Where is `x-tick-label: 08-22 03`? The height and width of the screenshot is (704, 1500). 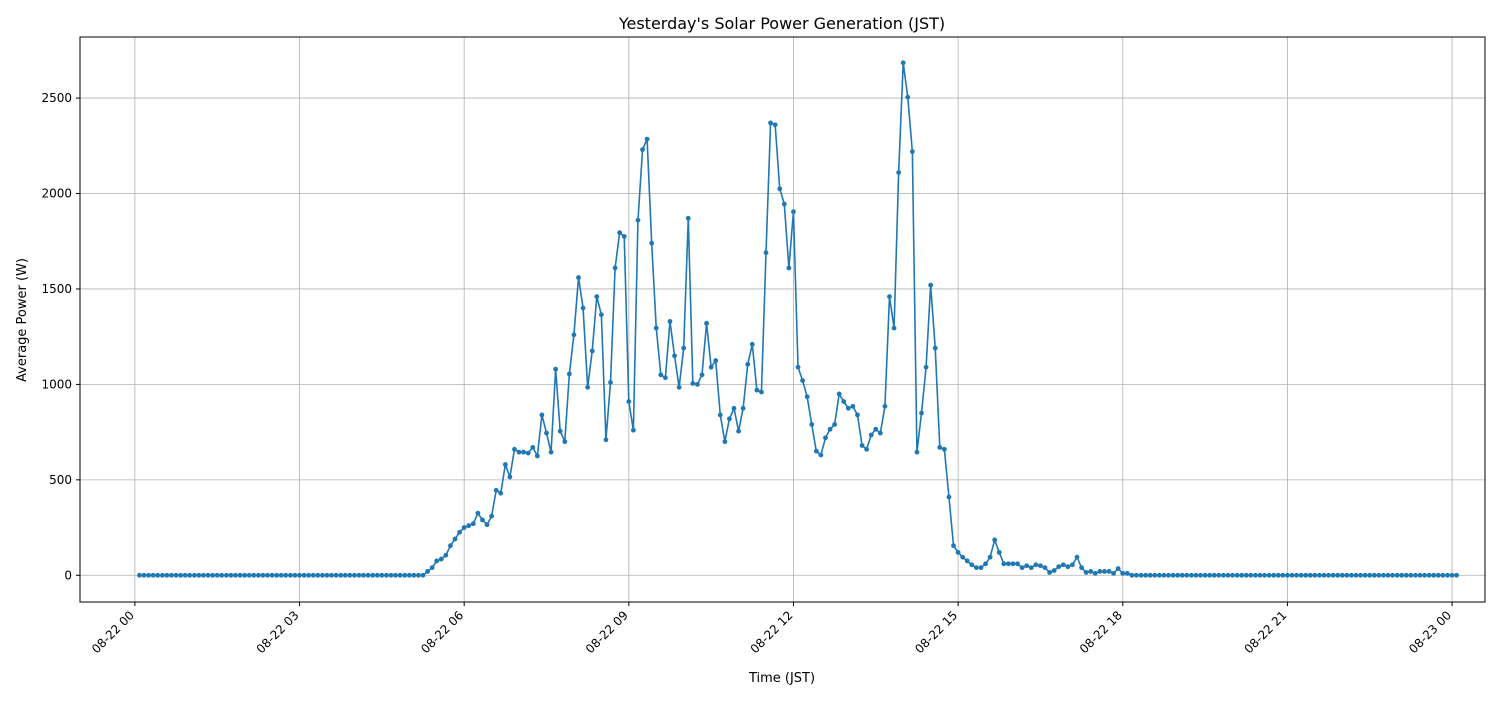 x-tick-label: 08-22 03 is located at coordinates (278, 632).